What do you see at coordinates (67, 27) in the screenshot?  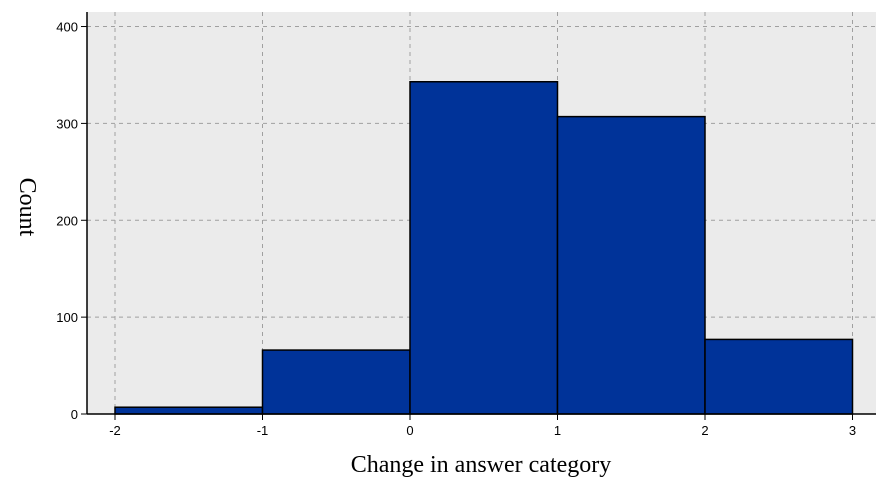 I see `y-tick-label: 400` at bounding box center [67, 27].